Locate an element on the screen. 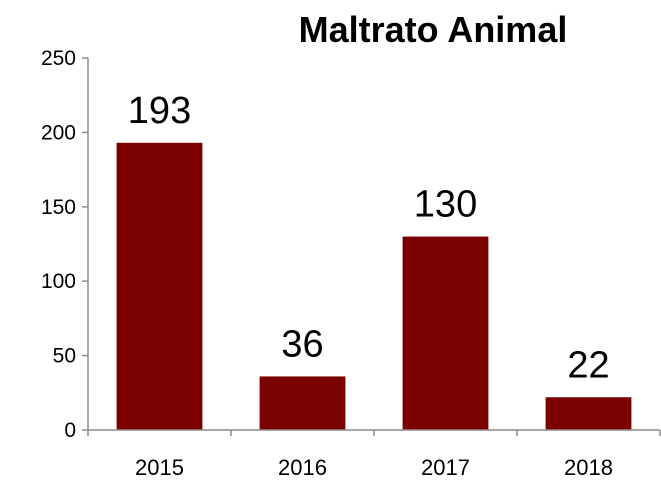 The width and height of the screenshot is (661, 481). y-tick-label: 150 is located at coordinates (58, 207).